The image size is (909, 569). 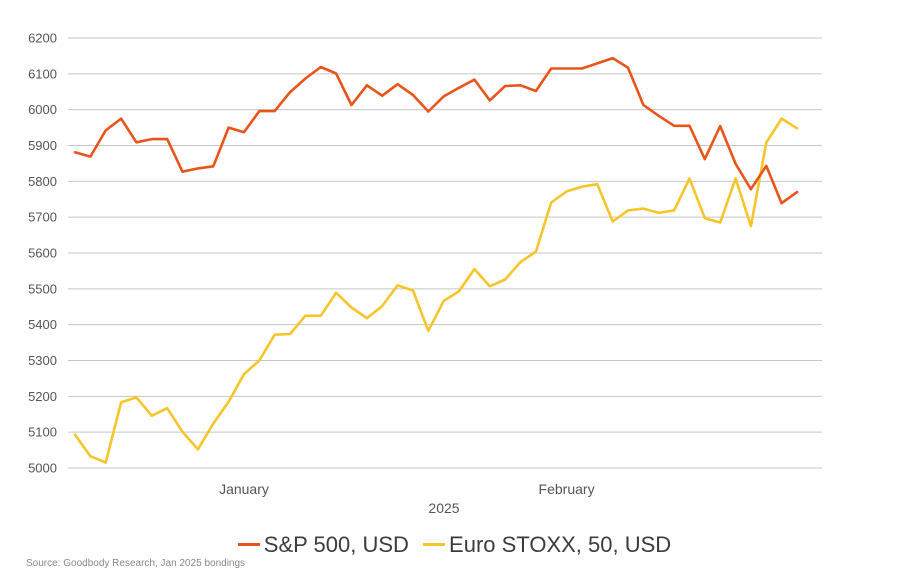 What do you see at coordinates (42, 468) in the screenshot?
I see `y-tick-label: 5000` at bounding box center [42, 468].